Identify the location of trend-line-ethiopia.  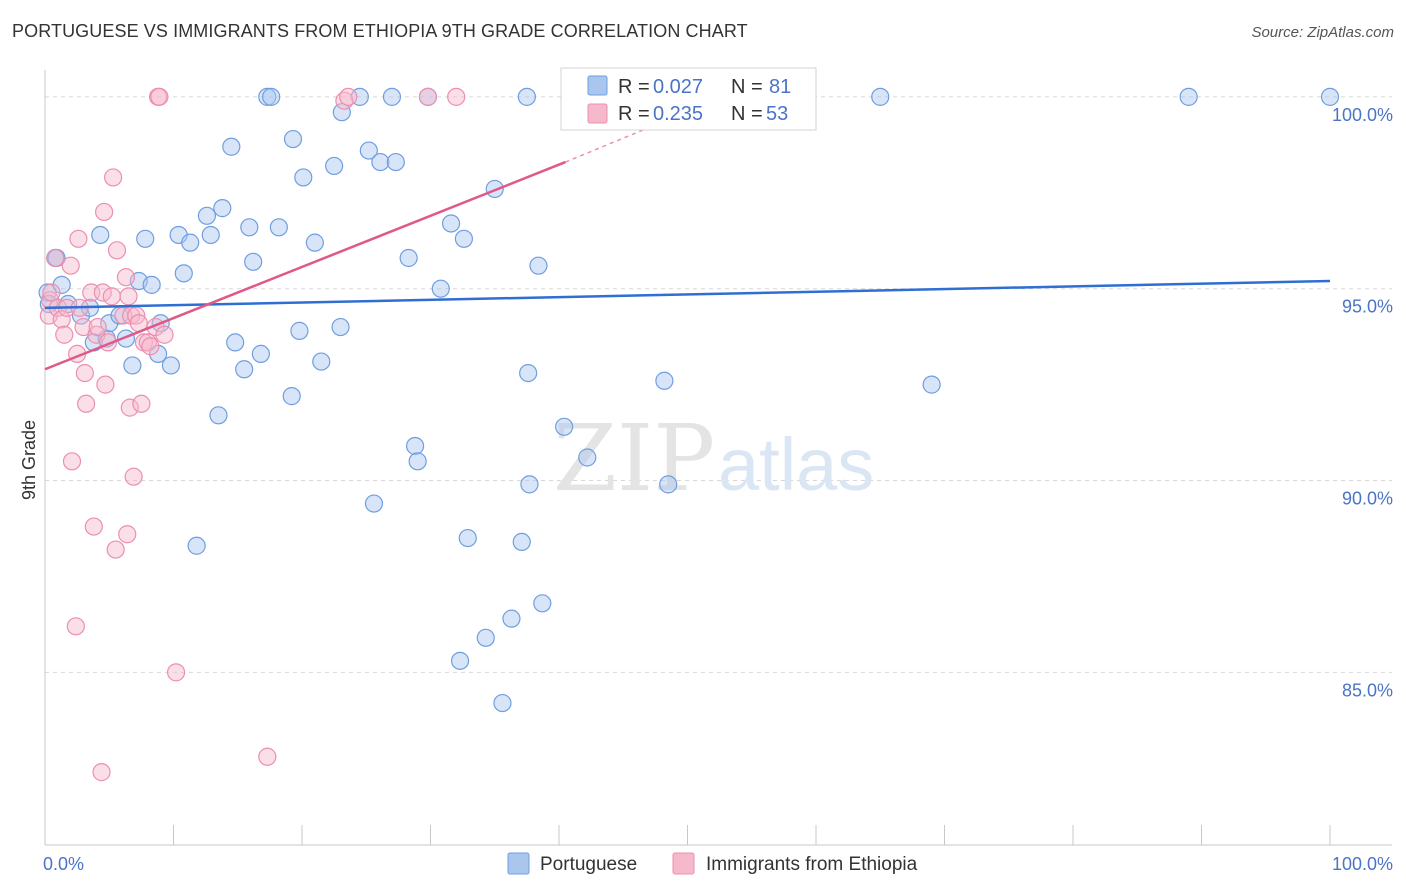
(305, 265).